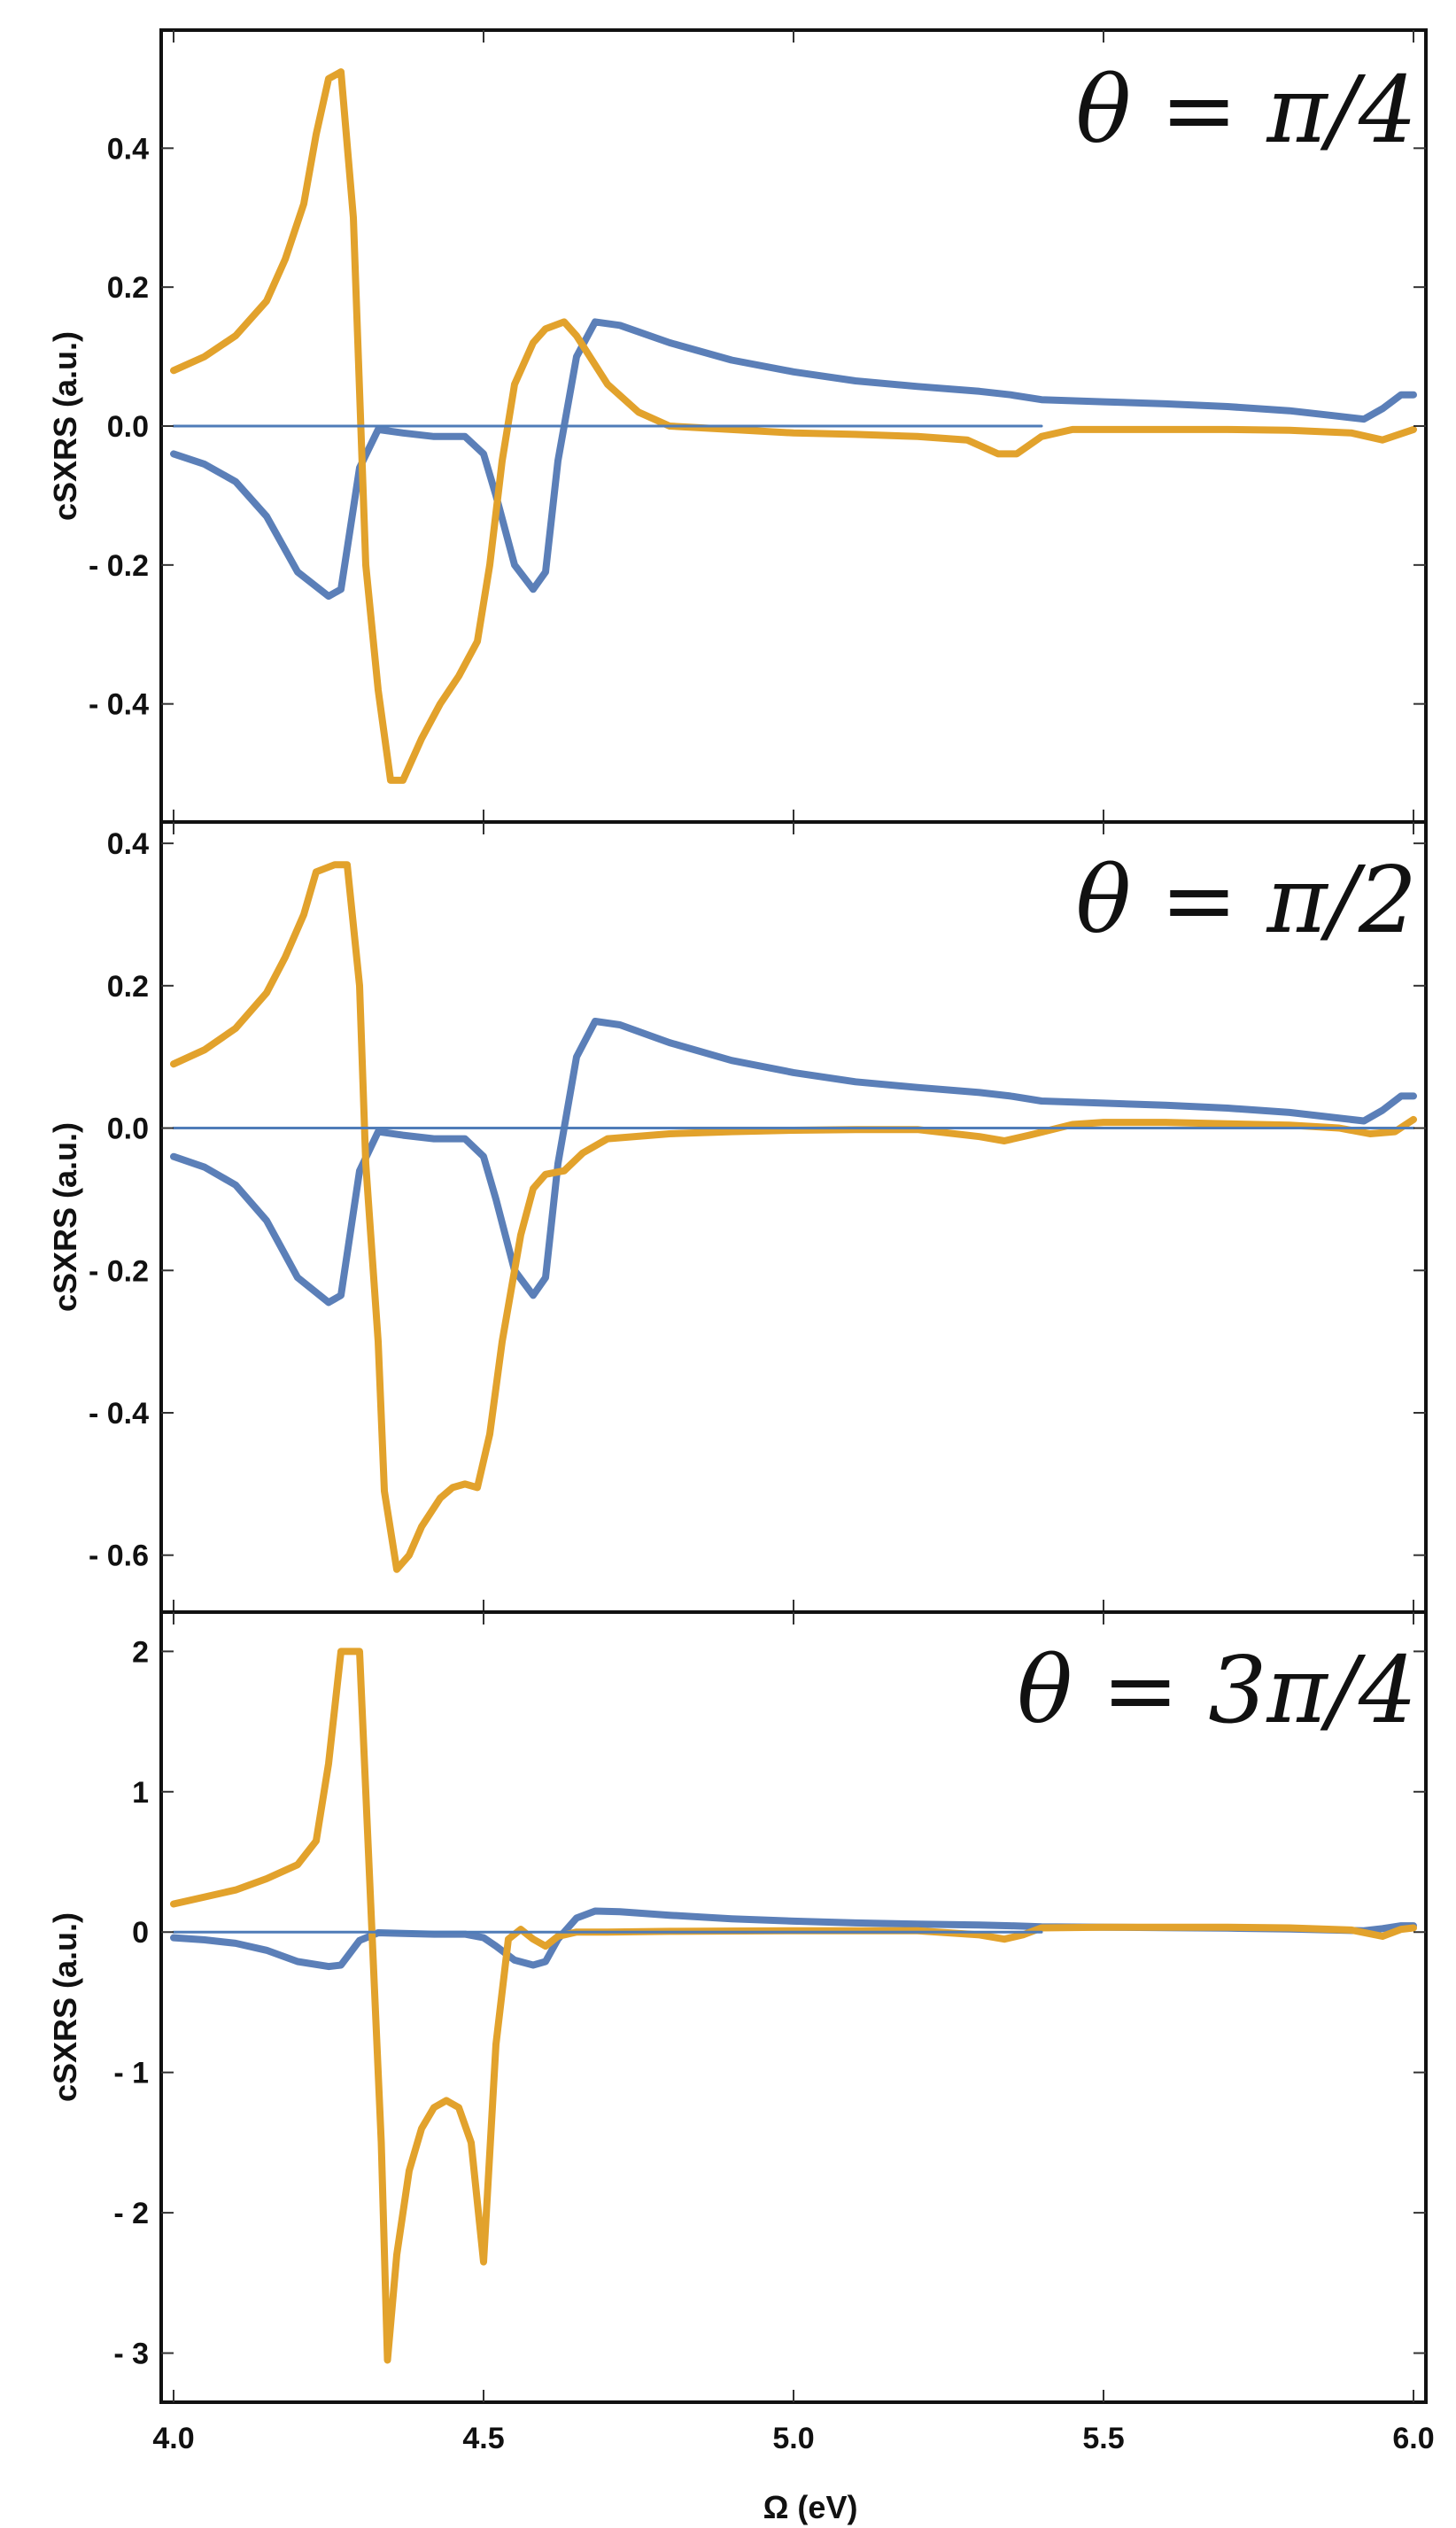  What do you see at coordinates (140, 1793) in the screenshot?
I see `y-tick-label: 1` at bounding box center [140, 1793].